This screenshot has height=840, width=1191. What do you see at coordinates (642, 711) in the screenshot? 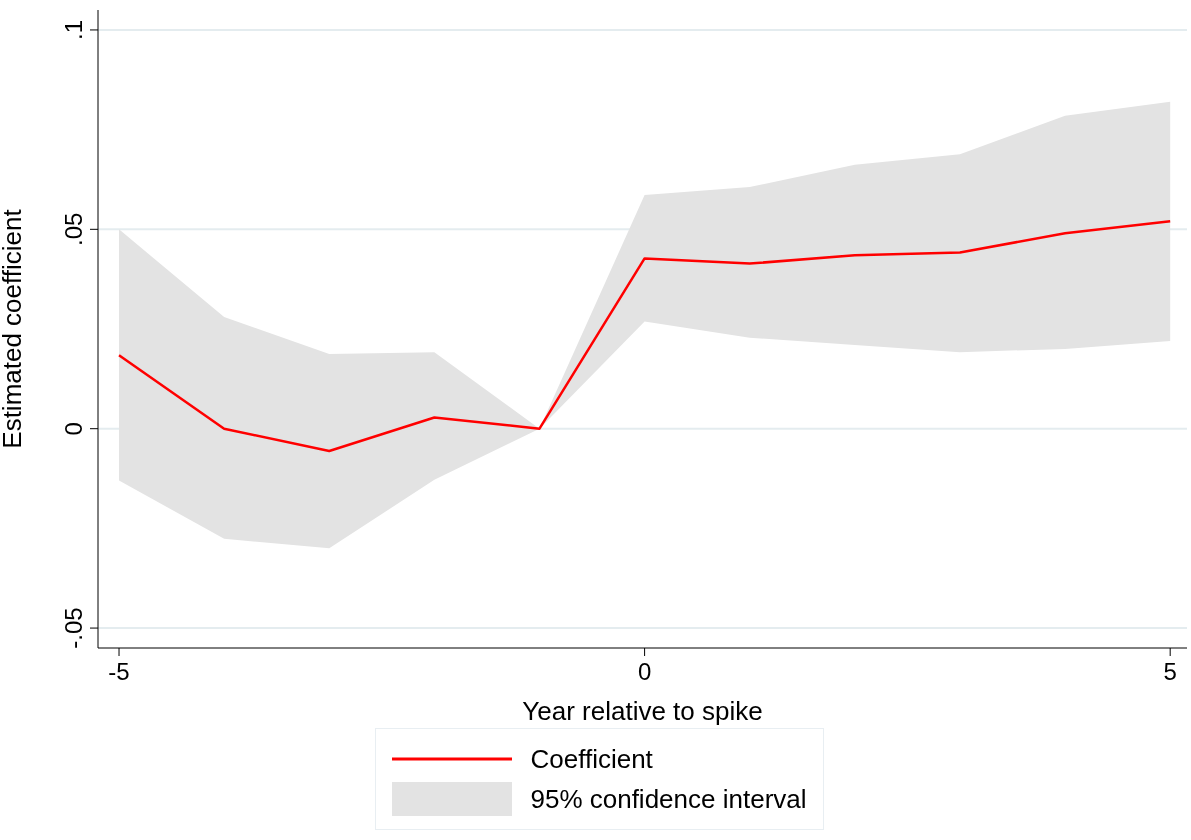
I see `x-axis-title: Year relative to spike` at bounding box center [642, 711].